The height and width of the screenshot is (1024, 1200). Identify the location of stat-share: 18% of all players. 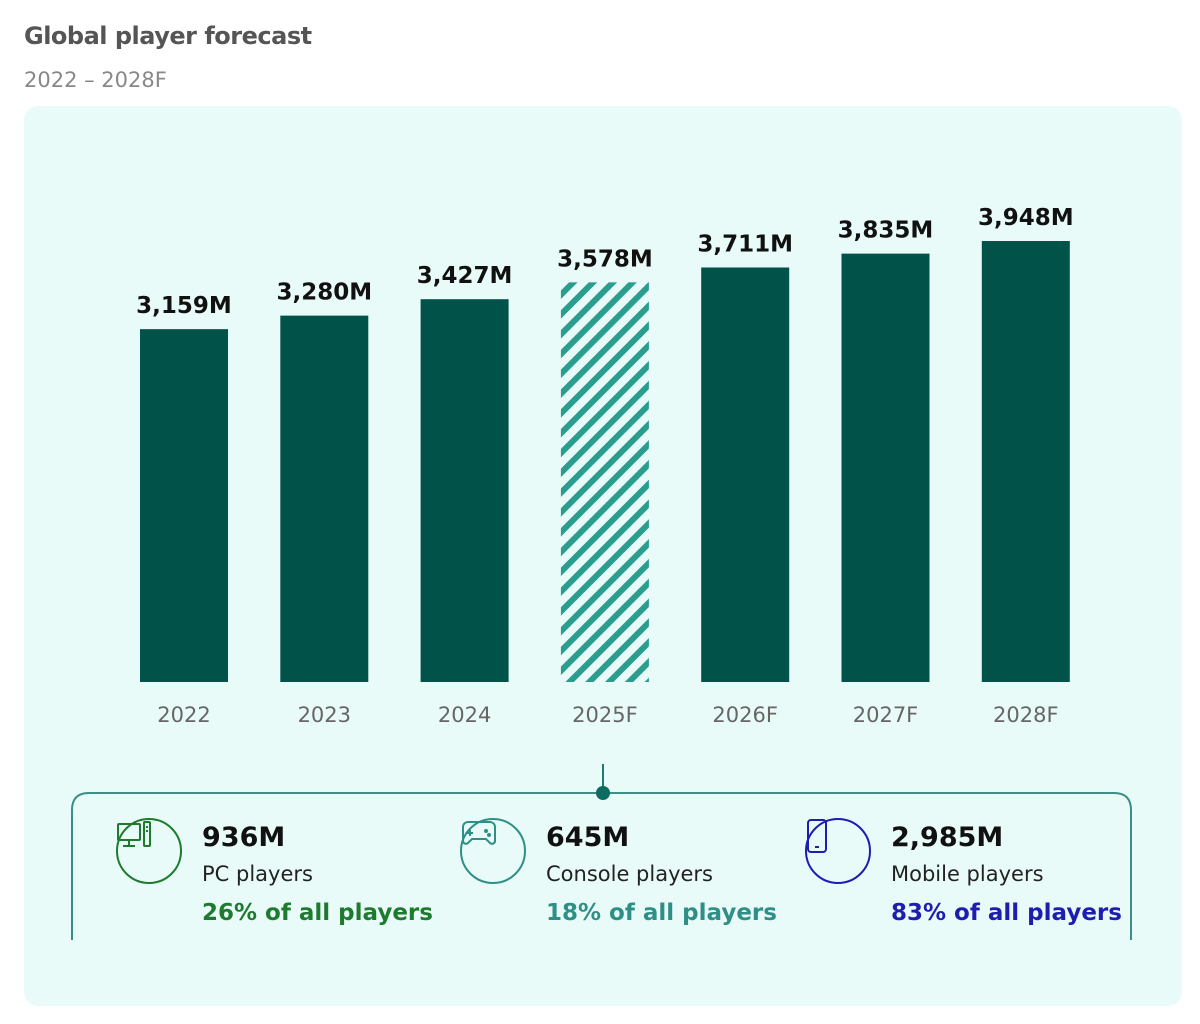
(661, 913).